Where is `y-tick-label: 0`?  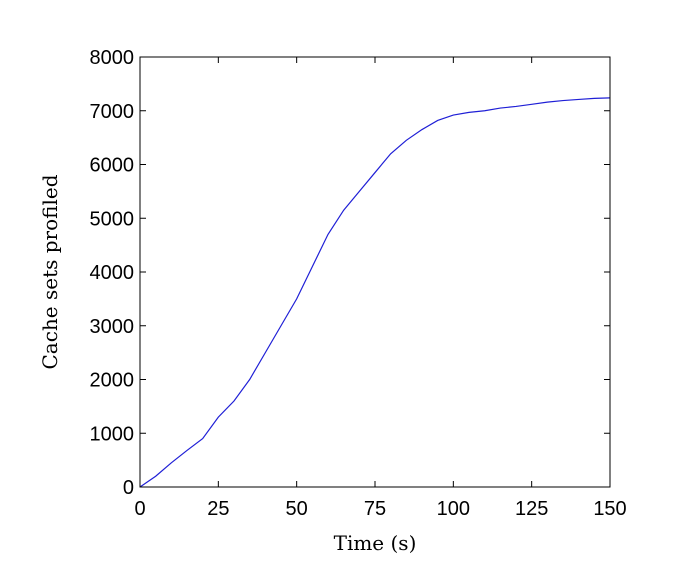 y-tick-label: 0 is located at coordinates (128, 488).